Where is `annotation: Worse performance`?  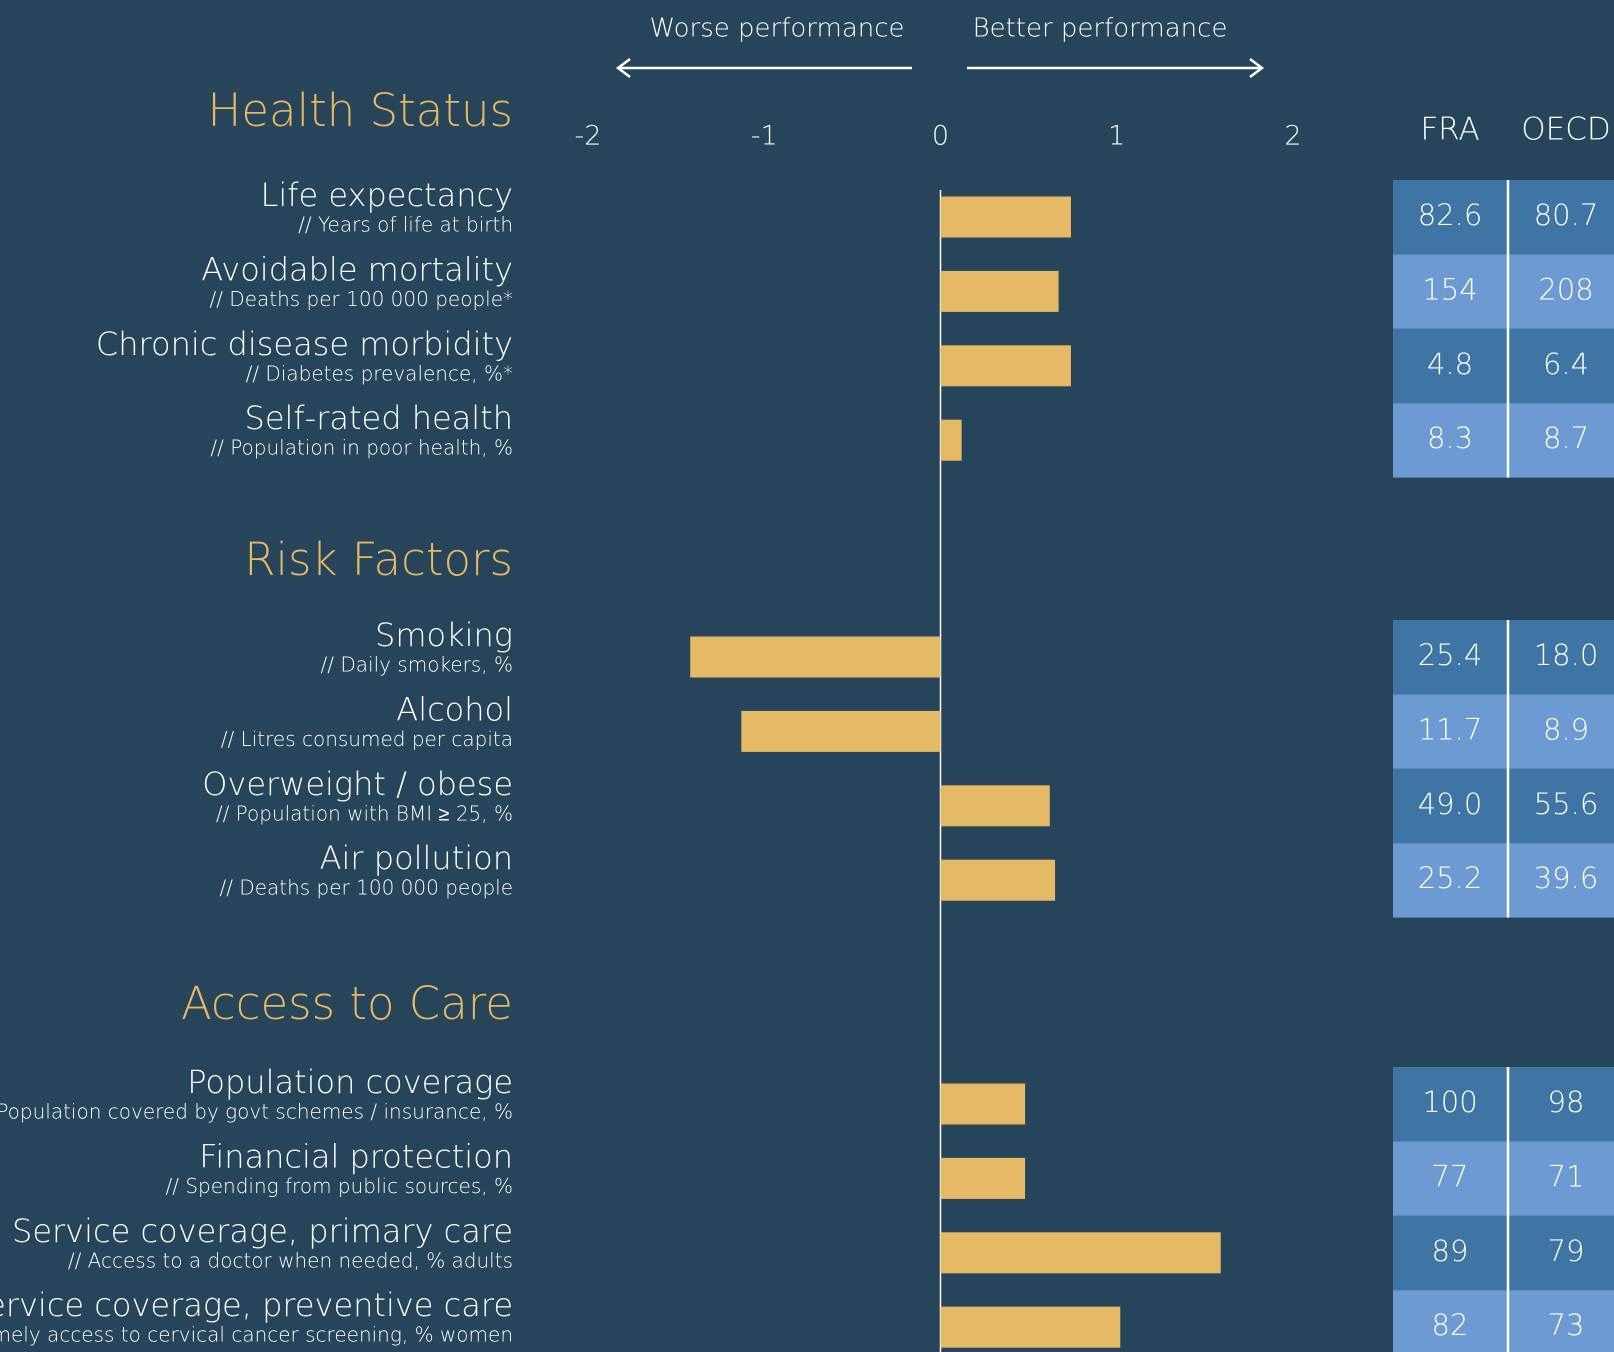 annotation: Worse performance is located at coordinates (776, 29).